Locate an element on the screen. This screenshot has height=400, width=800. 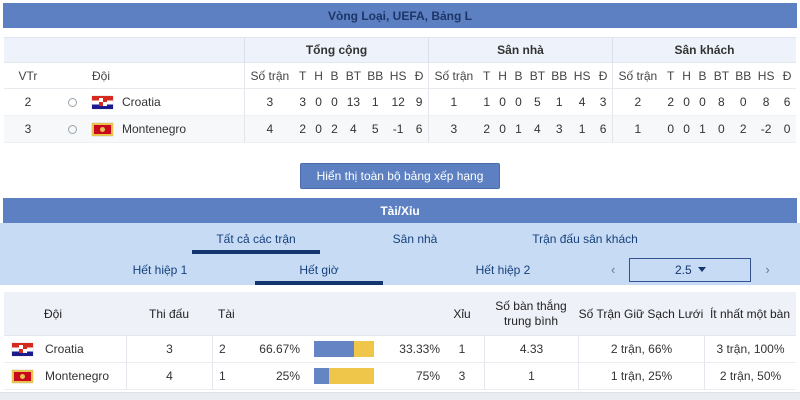
stat-cell: -1 is located at coordinates (398, 129).